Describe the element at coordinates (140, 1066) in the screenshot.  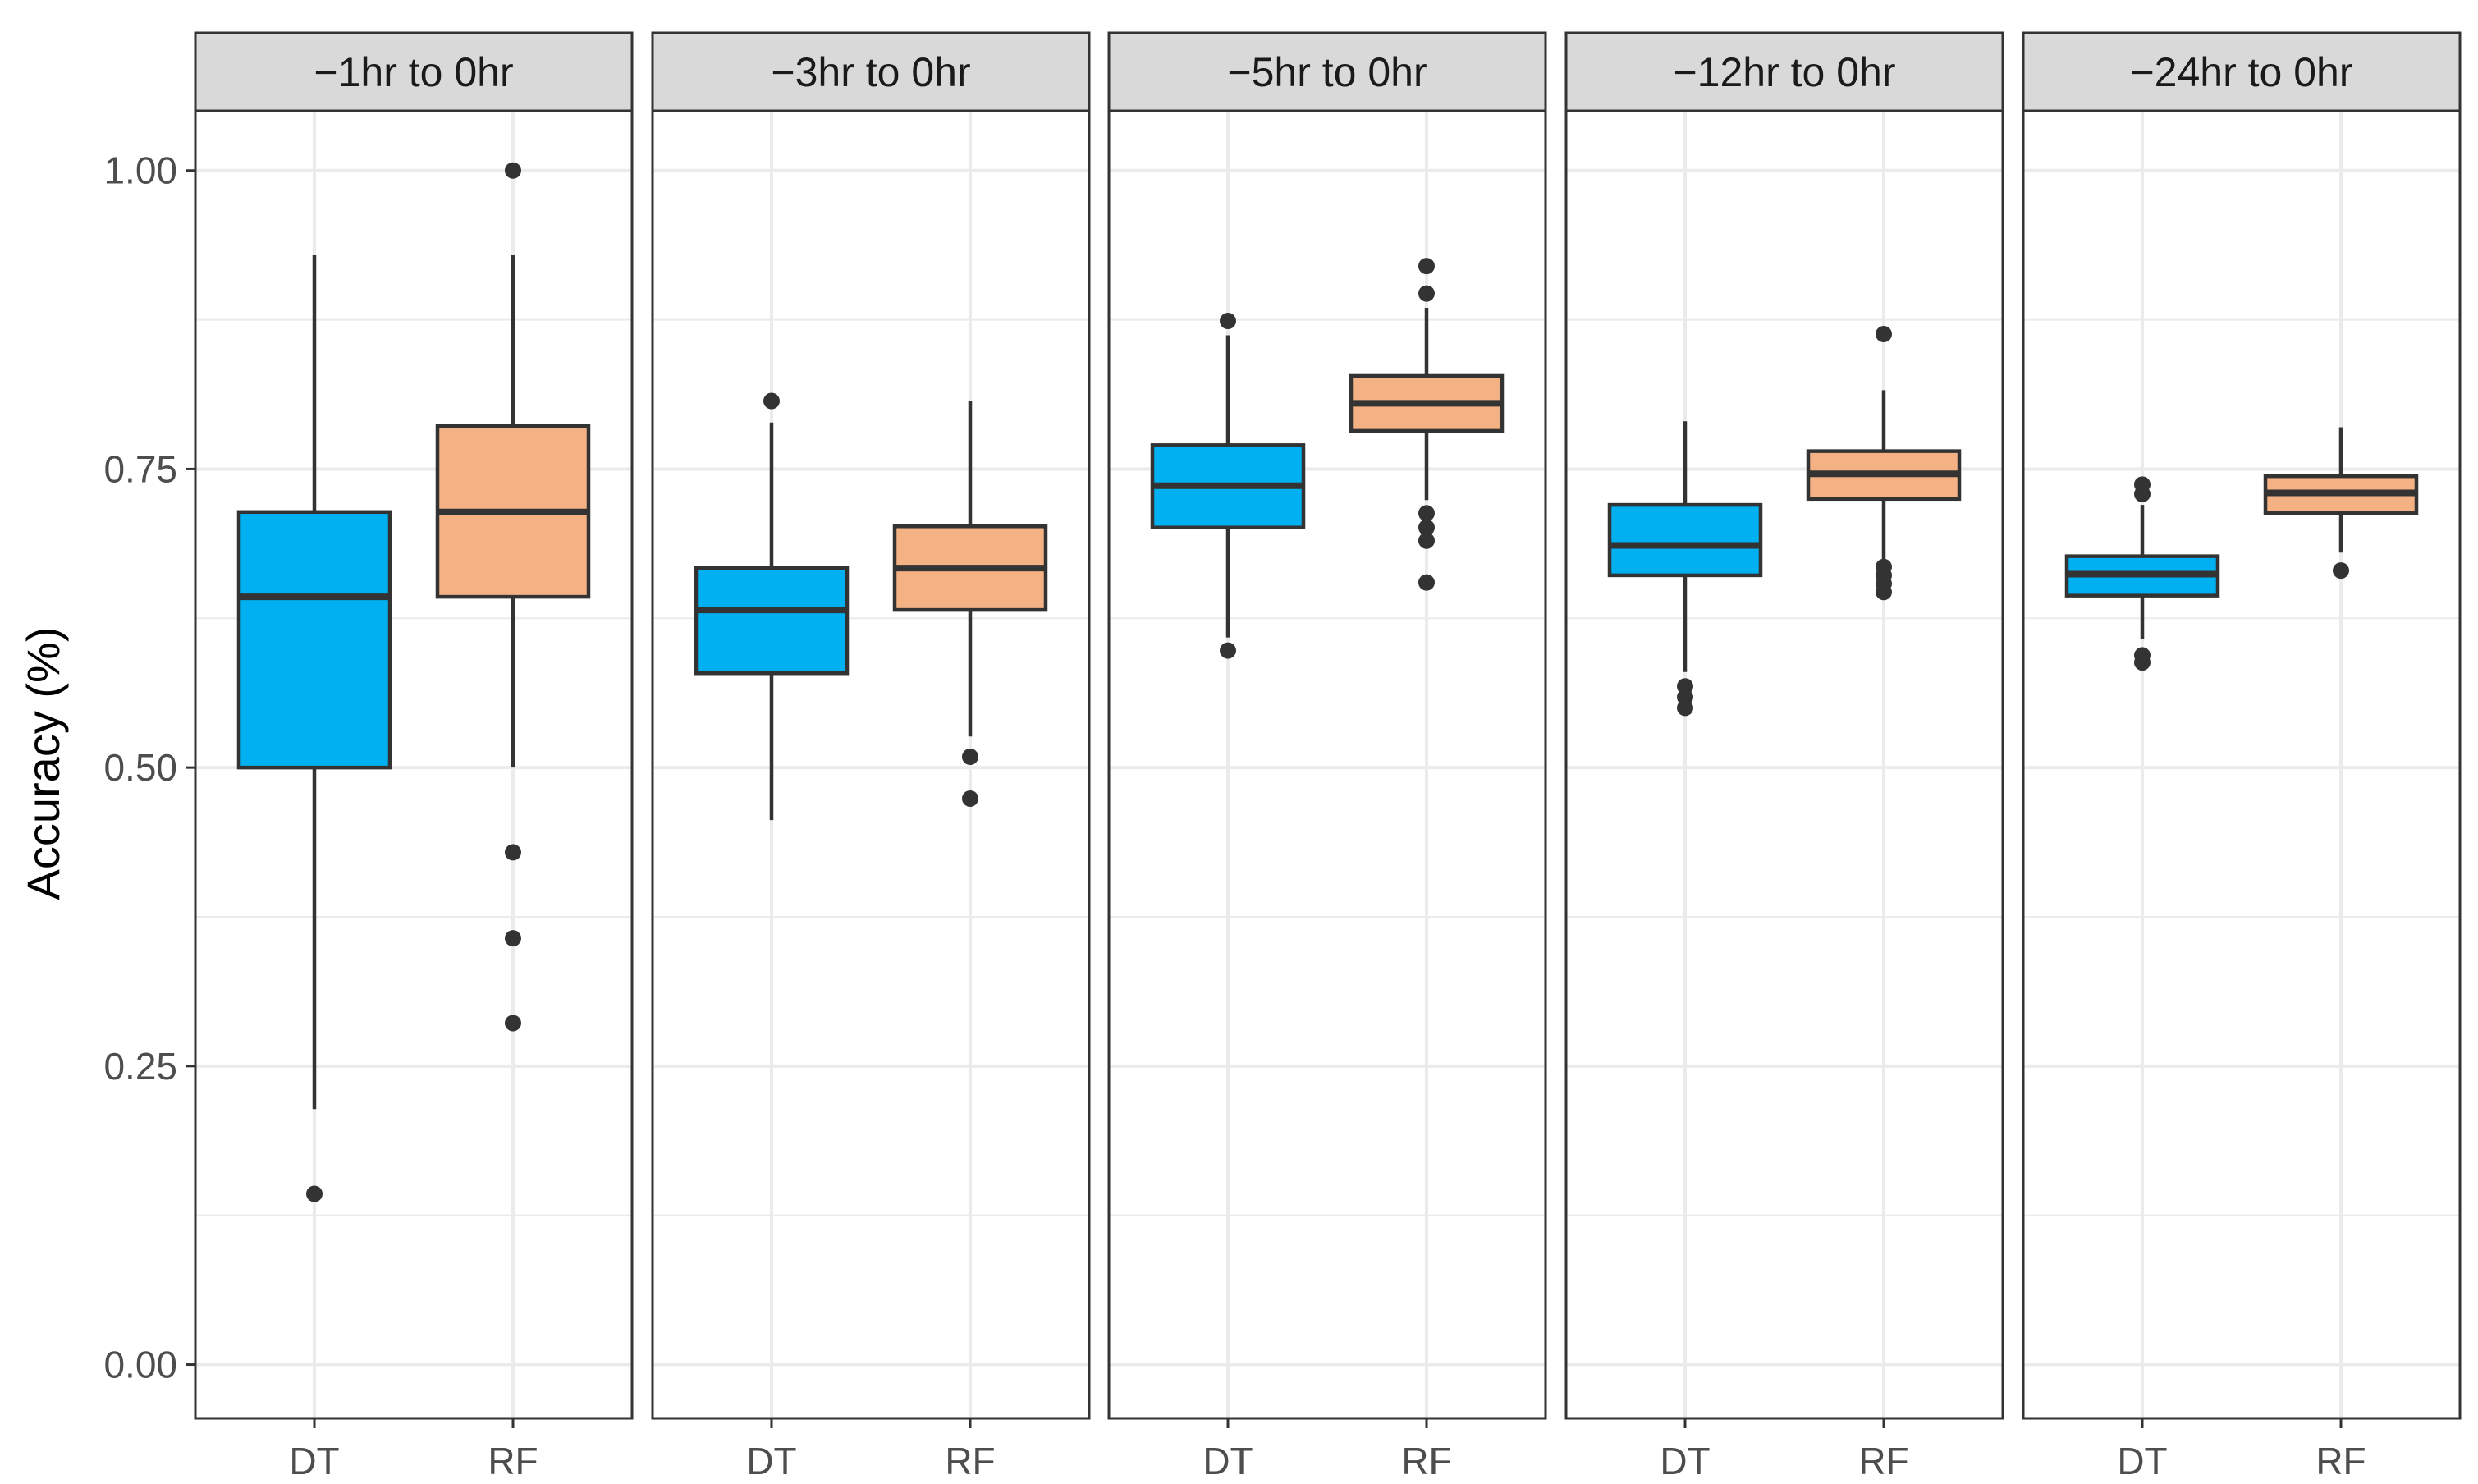
I see `y-tick-label: 0.25` at that location.